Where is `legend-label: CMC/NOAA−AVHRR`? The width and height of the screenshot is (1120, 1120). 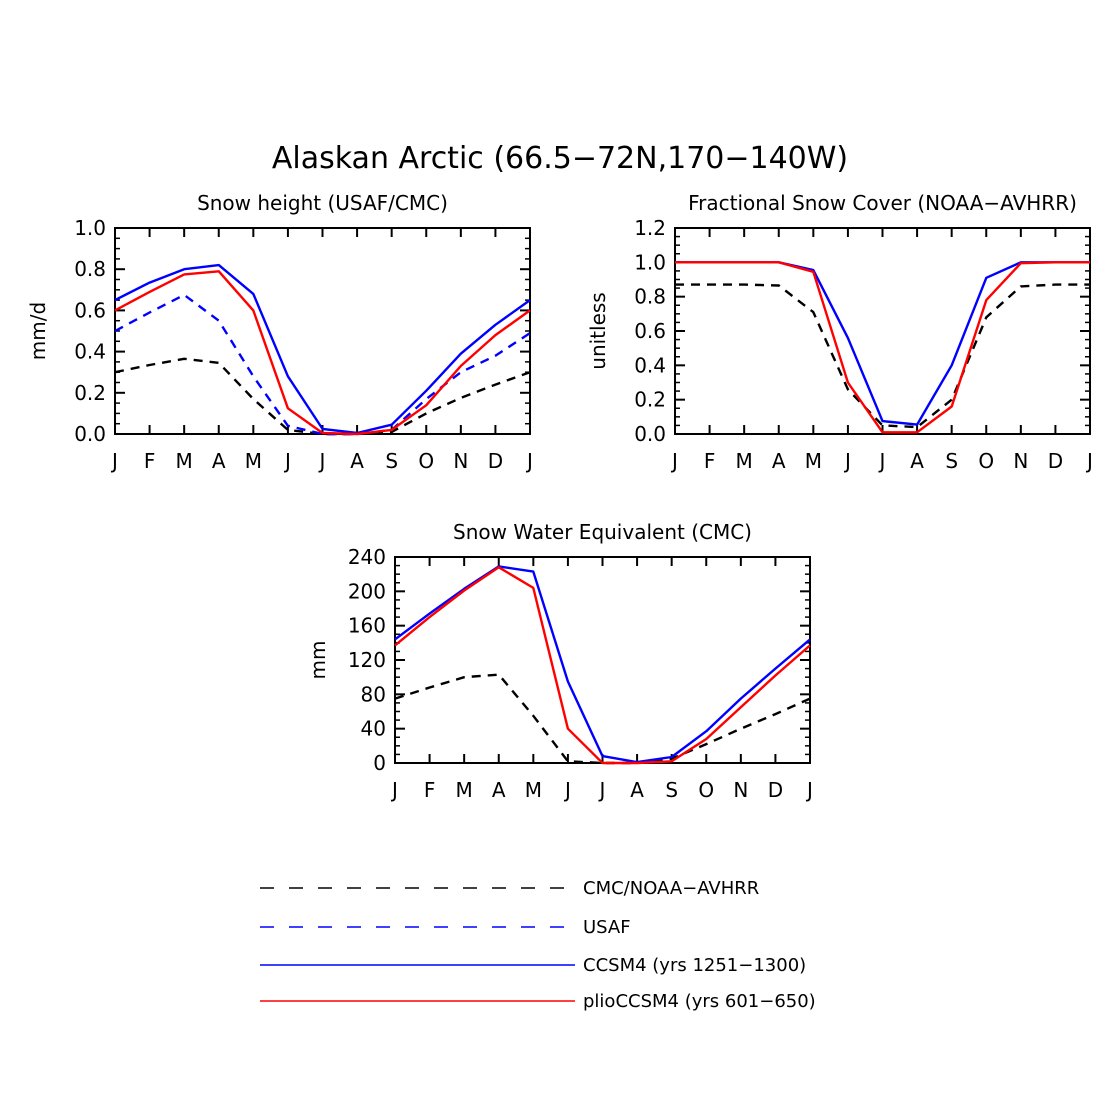 legend-label: CMC/NOAA−AVHRR is located at coordinates (671, 888).